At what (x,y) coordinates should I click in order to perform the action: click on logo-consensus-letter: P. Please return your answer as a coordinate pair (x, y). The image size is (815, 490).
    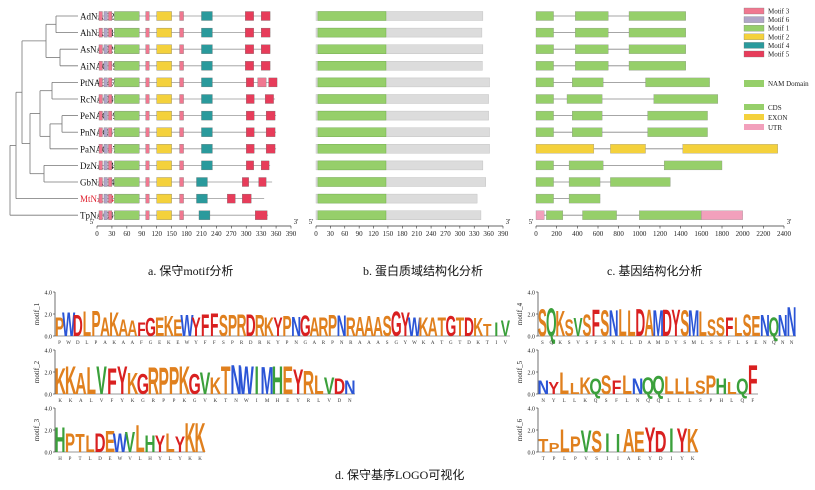
    Looking at the image, I should click on (96, 343).